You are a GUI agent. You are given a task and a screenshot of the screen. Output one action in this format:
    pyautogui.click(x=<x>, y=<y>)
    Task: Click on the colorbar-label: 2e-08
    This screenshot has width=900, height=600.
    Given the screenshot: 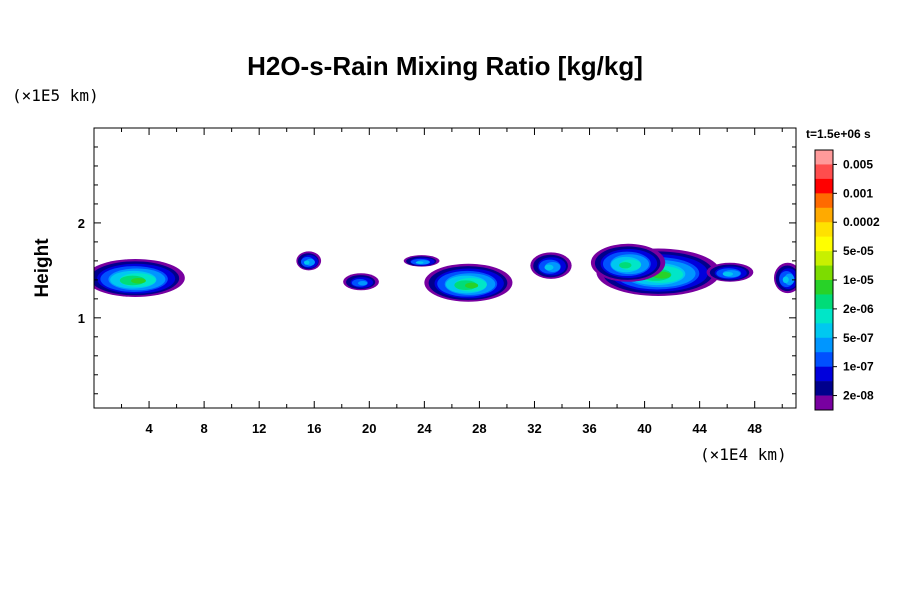 What is the action you would take?
    pyautogui.click(x=858, y=396)
    